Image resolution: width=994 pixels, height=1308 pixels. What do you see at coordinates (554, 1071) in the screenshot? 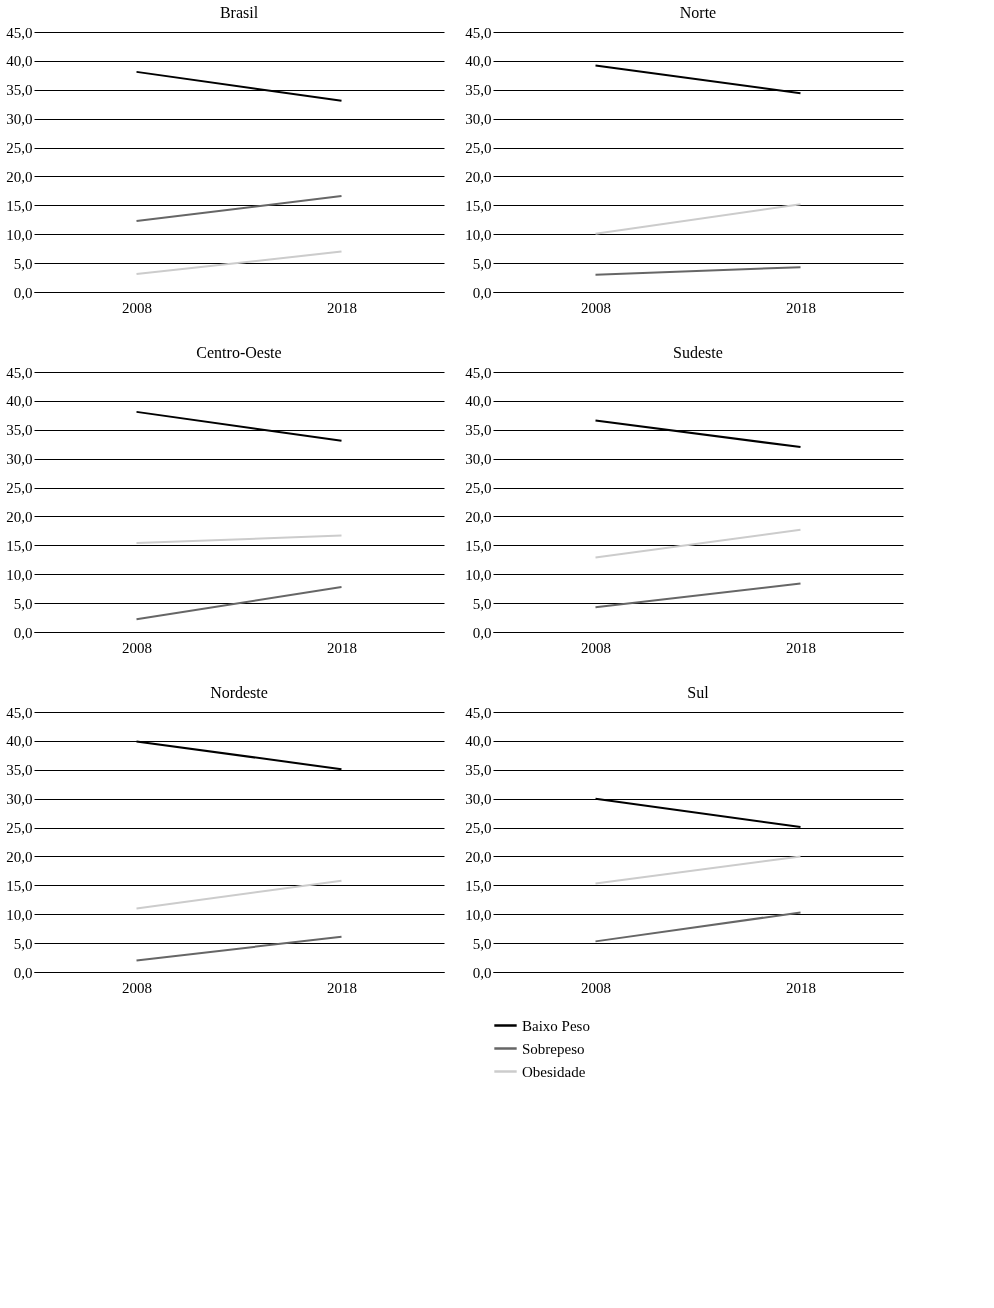
I see `legend-label: Obesidade` at bounding box center [554, 1071].